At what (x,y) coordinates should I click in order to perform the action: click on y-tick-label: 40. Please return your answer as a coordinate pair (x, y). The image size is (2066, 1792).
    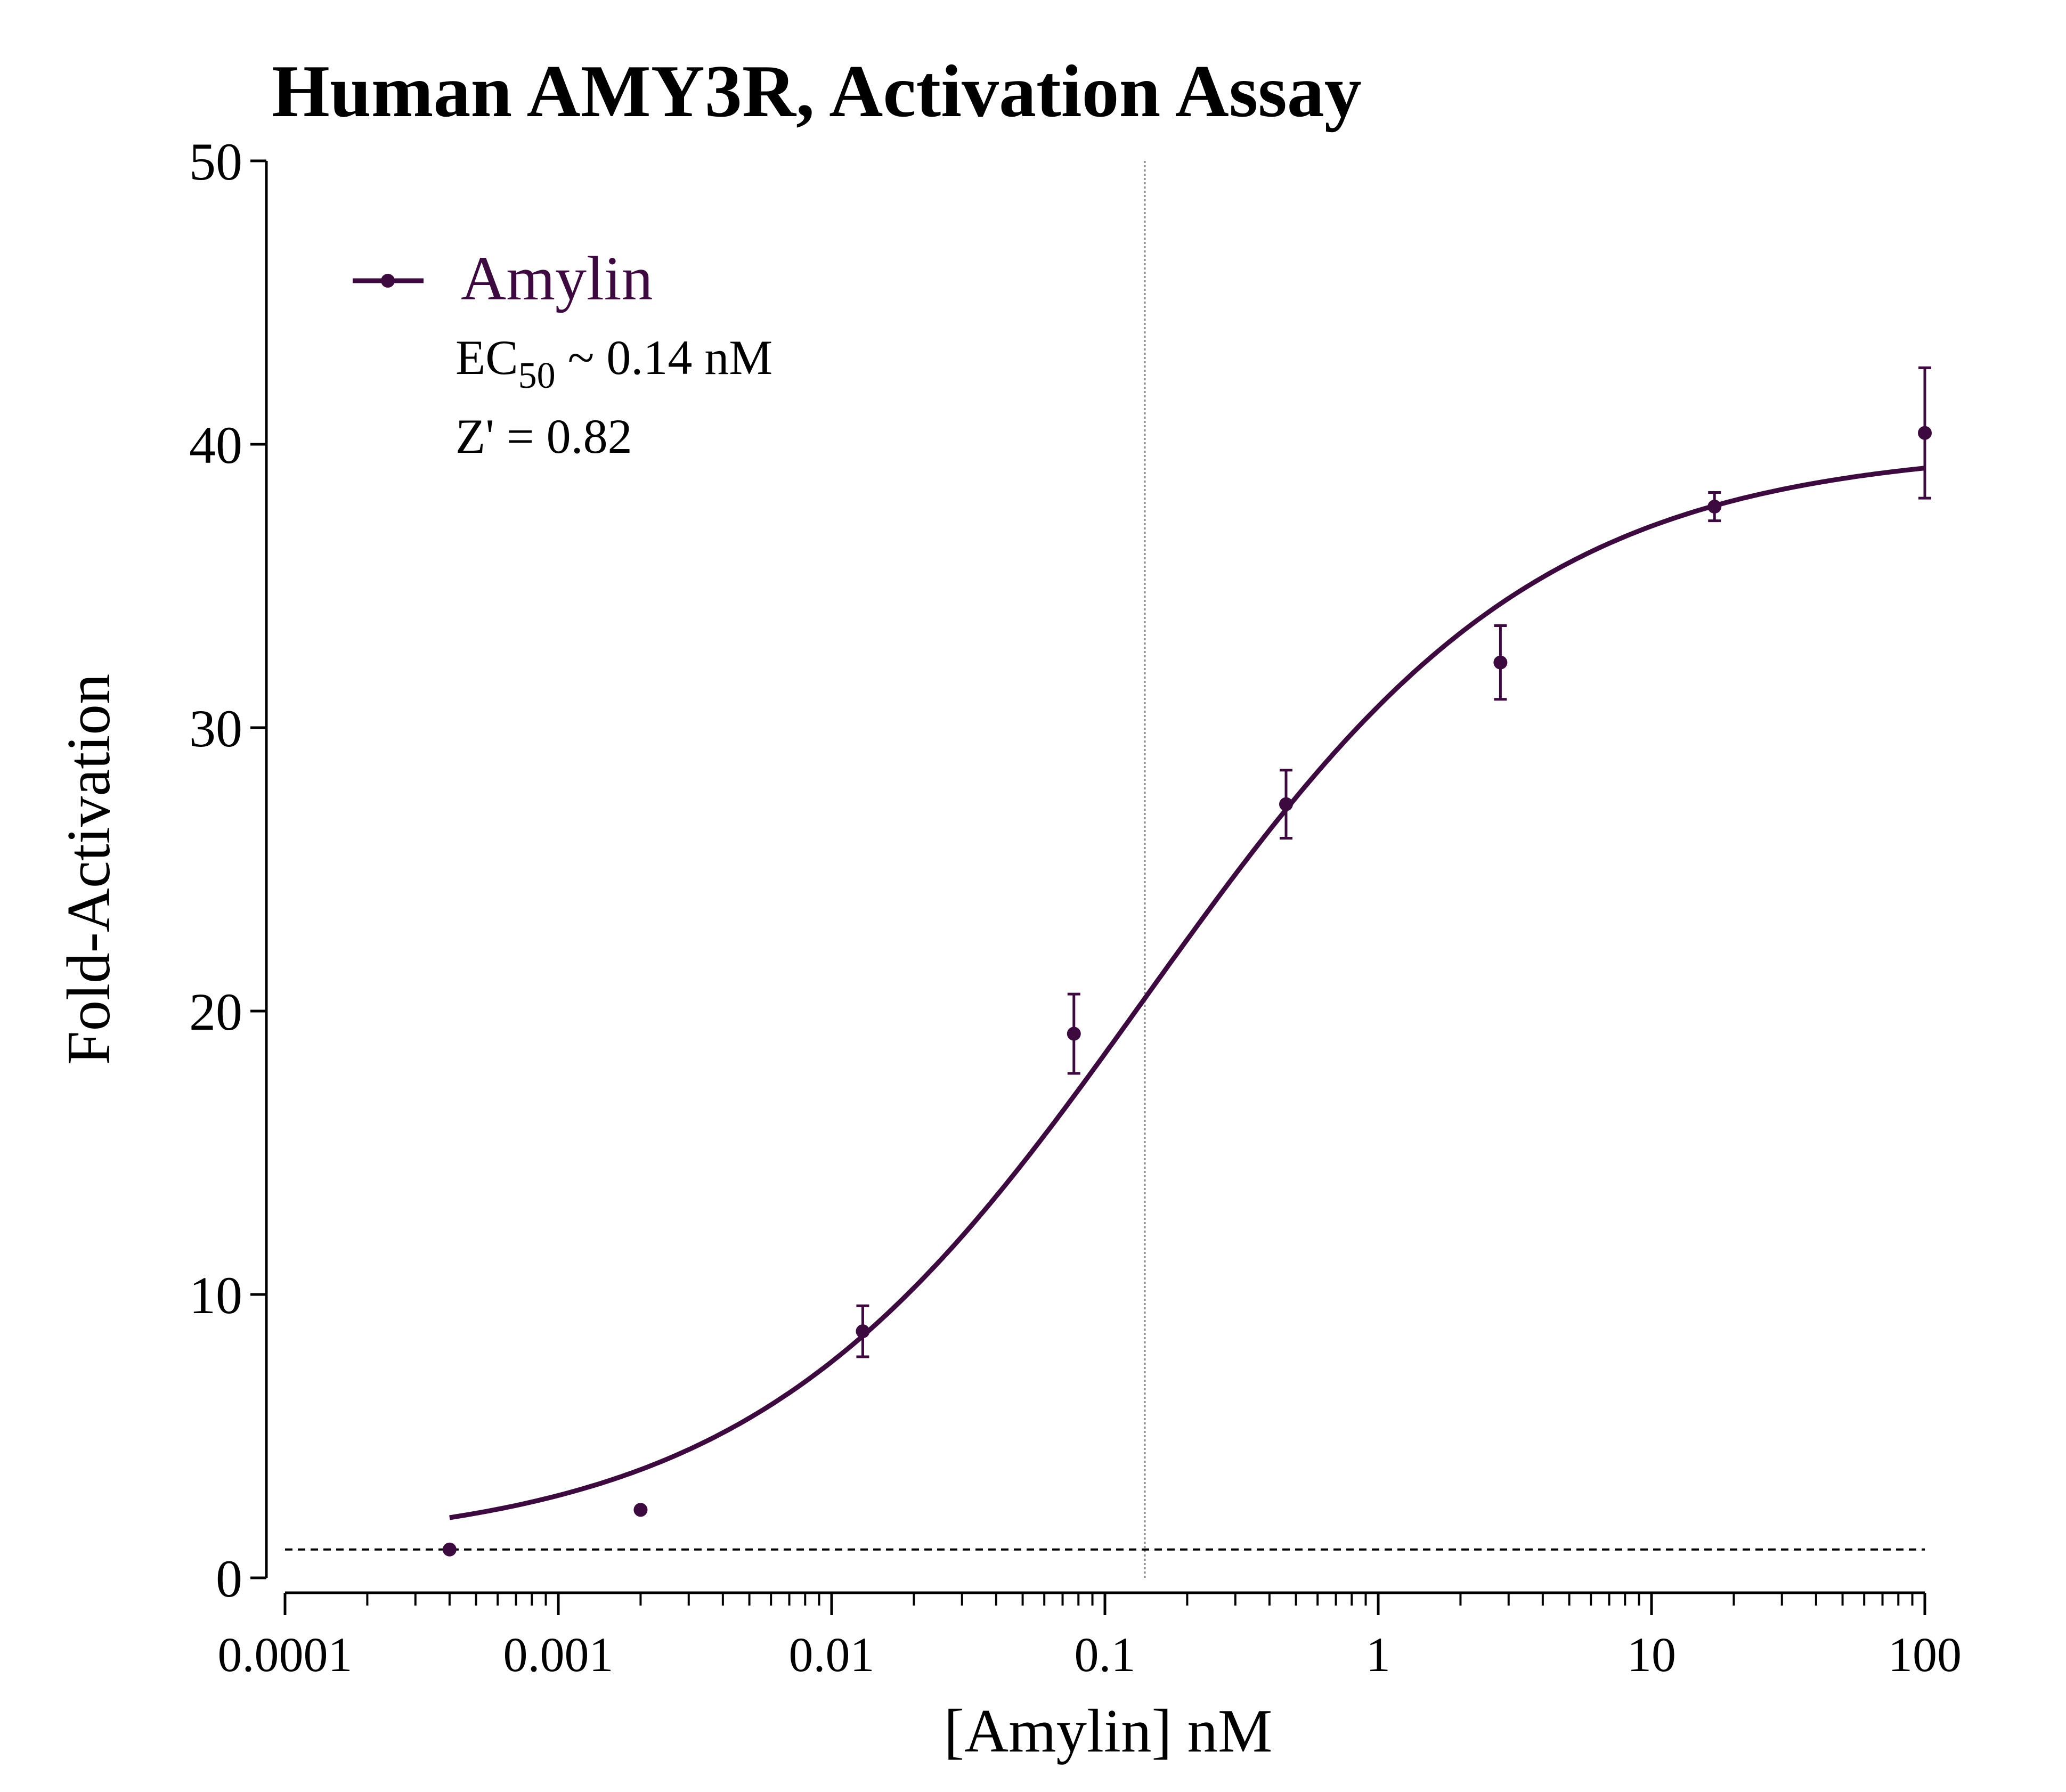
    Looking at the image, I should click on (216, 445).